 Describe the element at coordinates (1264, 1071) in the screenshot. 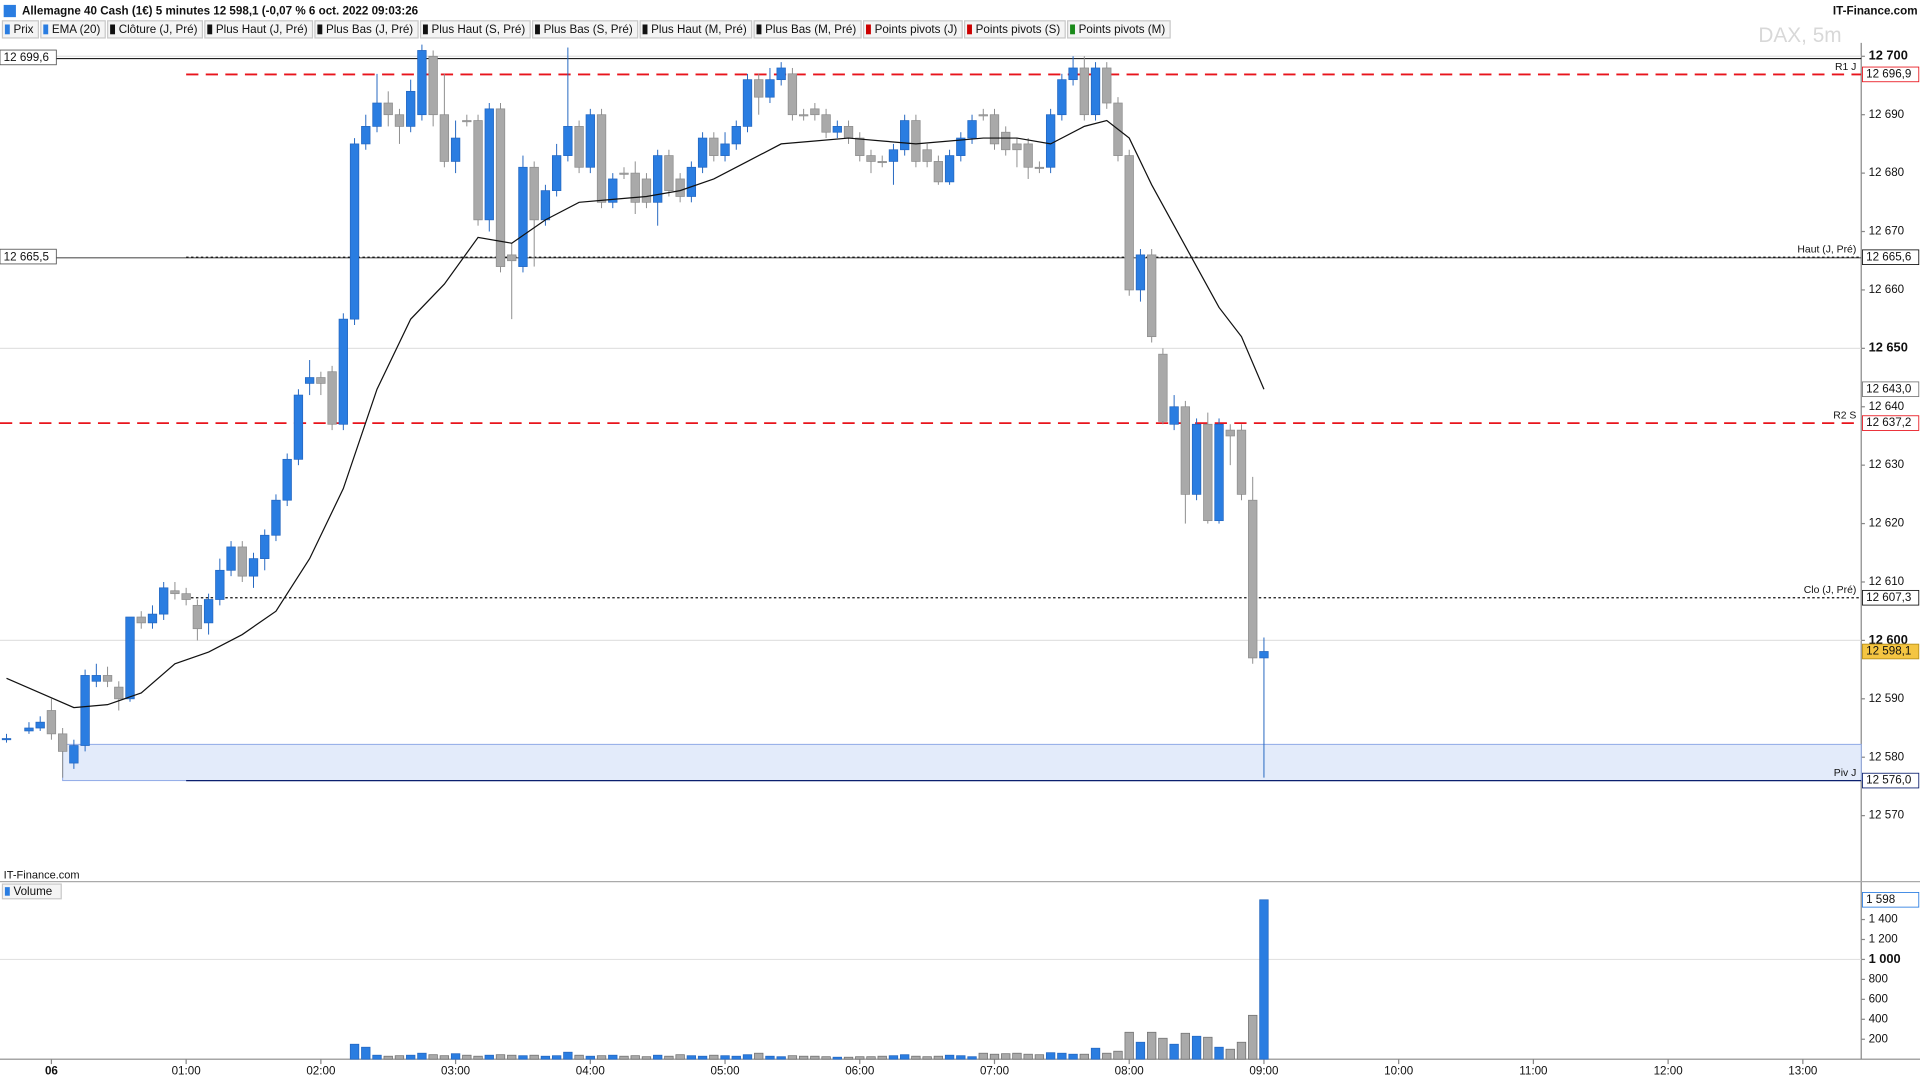

I see `x-tick-label: 09:00` at that location.